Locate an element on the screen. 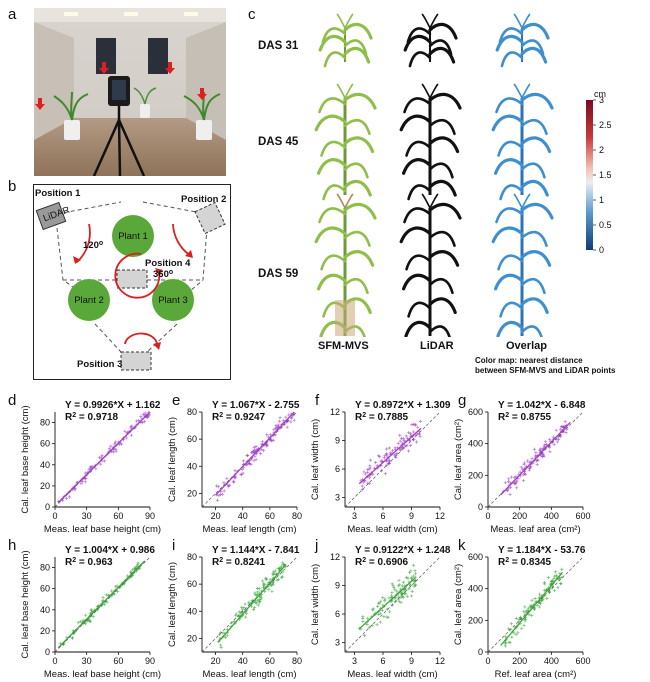  plant-pot-center is located at coordinates (145, 102).